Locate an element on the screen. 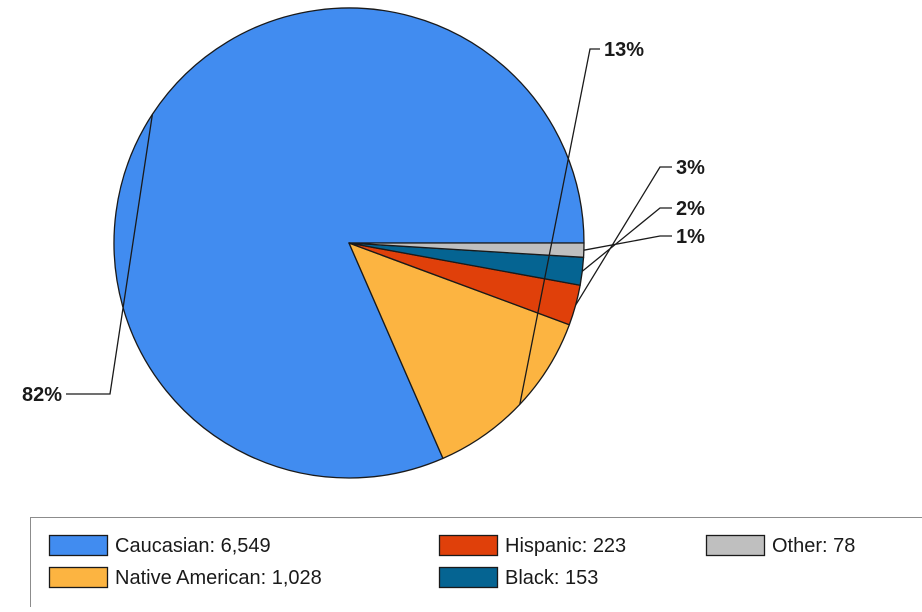 The width and height of the screenshot is (922, 612). leader-line-black is located at coordinates (627, 239).